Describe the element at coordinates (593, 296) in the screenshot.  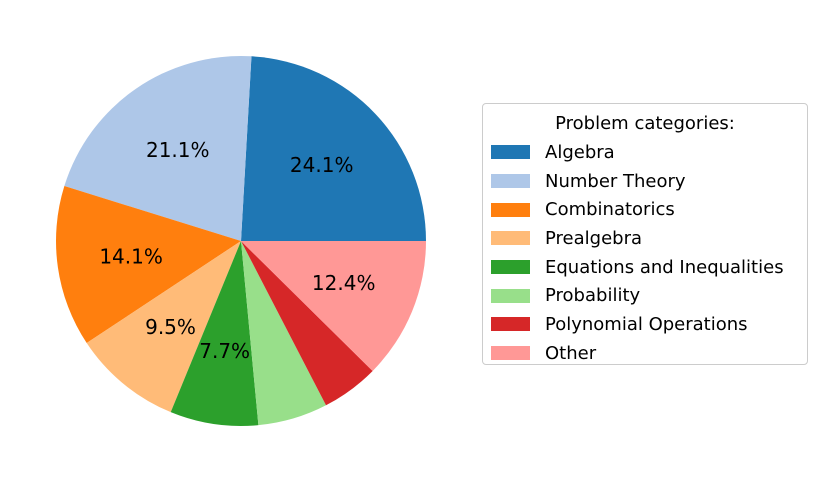
I see `legend-label: Probability` at that location.